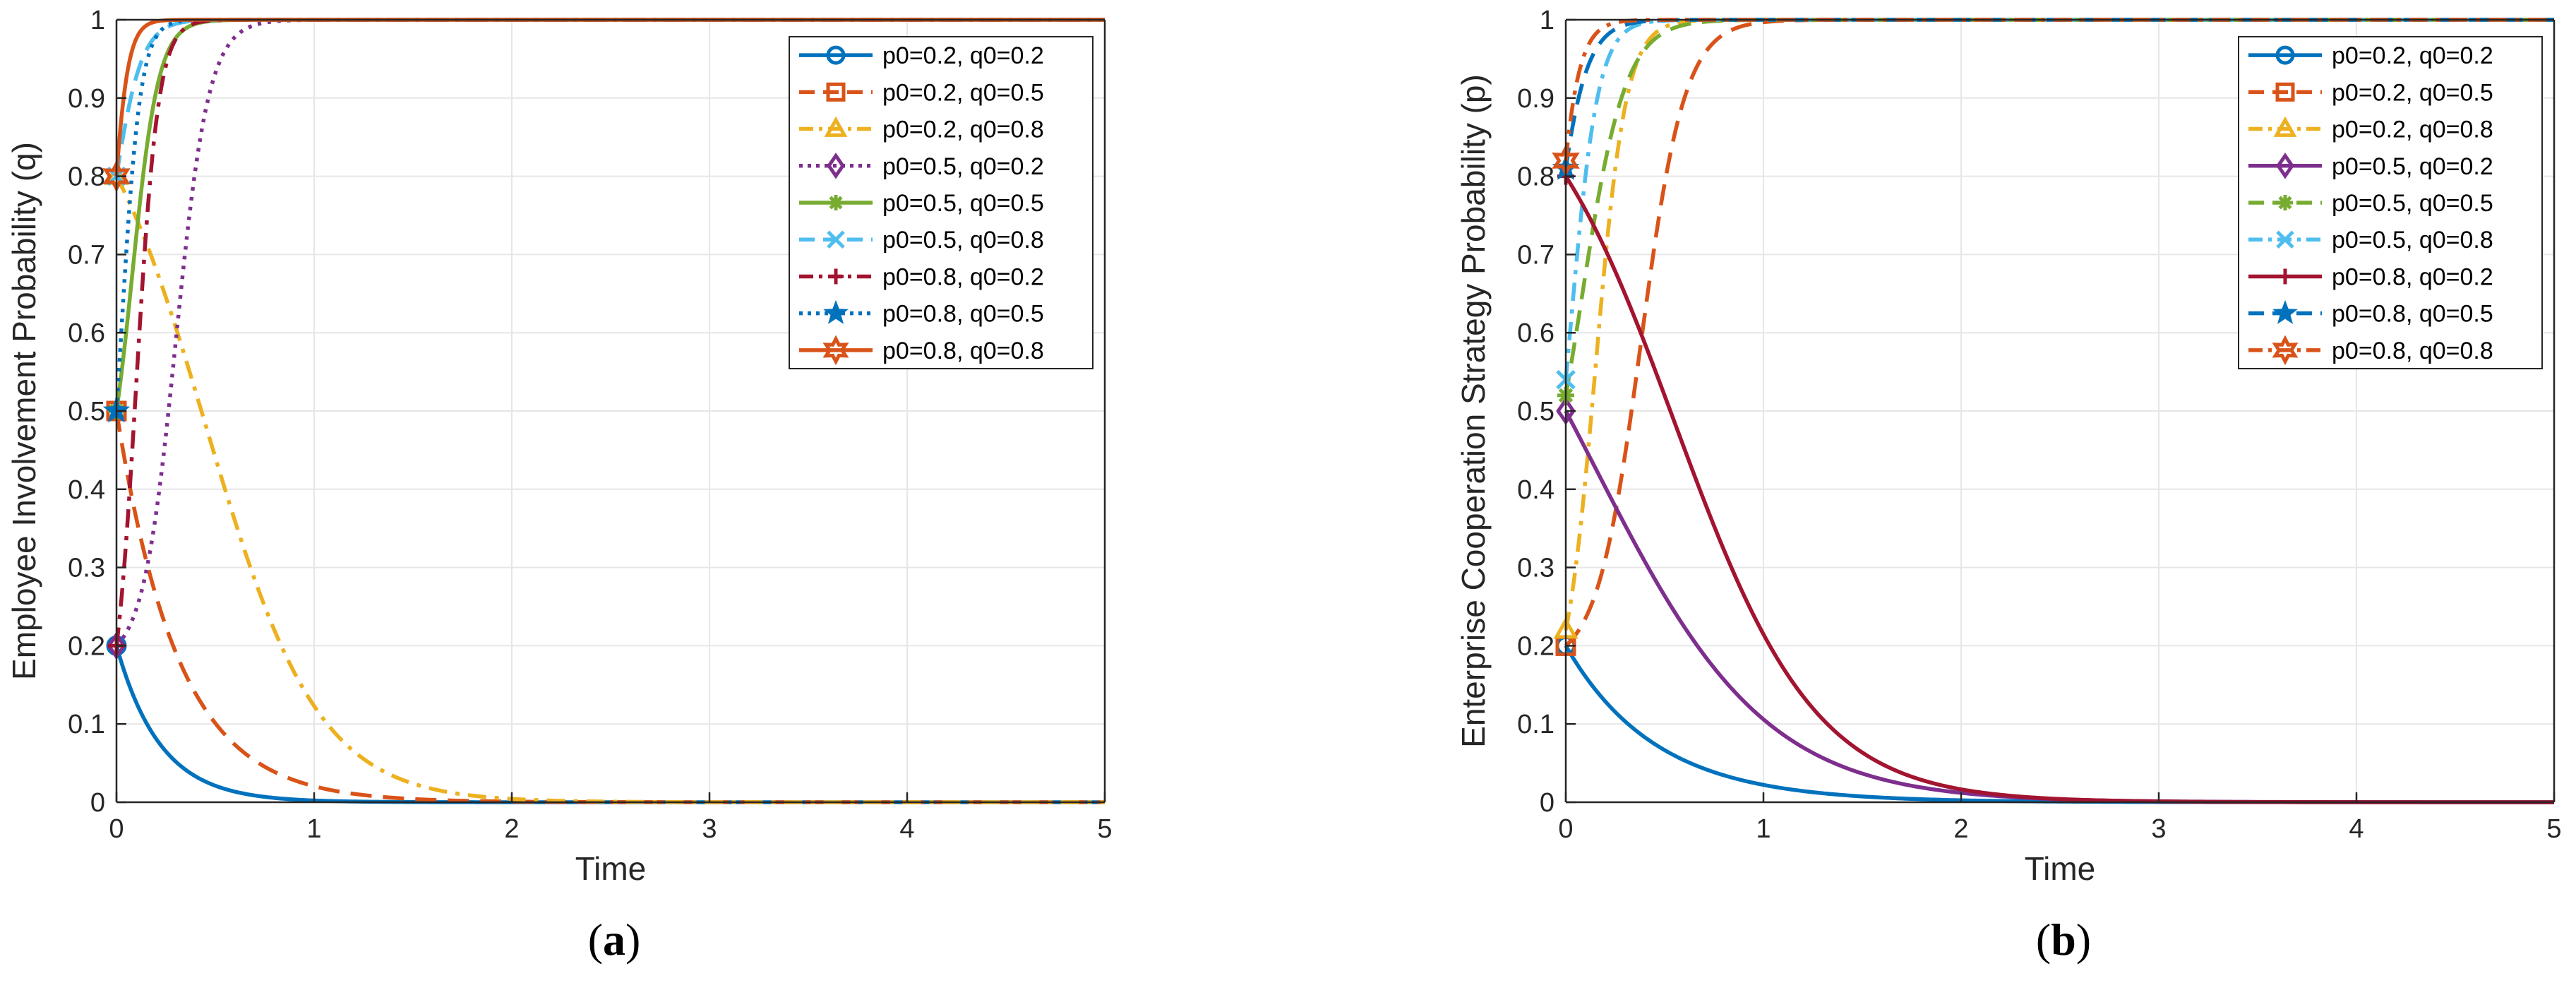 Image resolution: width=2576 pixels, height=983 pixels. What do you see at coordinates (24, 411) in the screenshot?
I see `y-axis-label: Employee Involvement Probability (q)` at bounding box center [24, 411].